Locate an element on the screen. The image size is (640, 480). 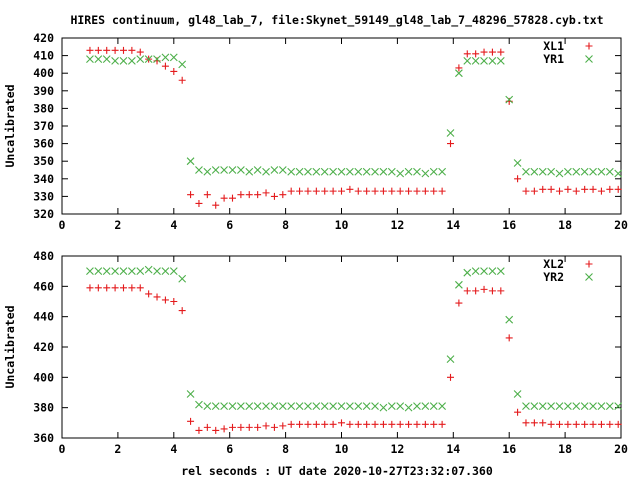
y-tick-label: 420 is located at coordinates (43, 347).